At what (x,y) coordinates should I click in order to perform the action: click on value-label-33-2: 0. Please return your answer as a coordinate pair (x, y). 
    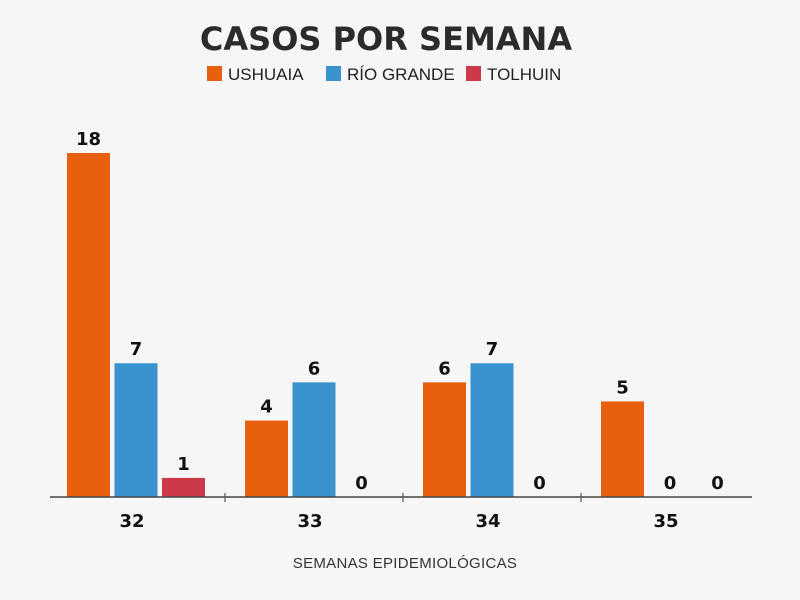
    Looking at the image, I should click on (361, 483).